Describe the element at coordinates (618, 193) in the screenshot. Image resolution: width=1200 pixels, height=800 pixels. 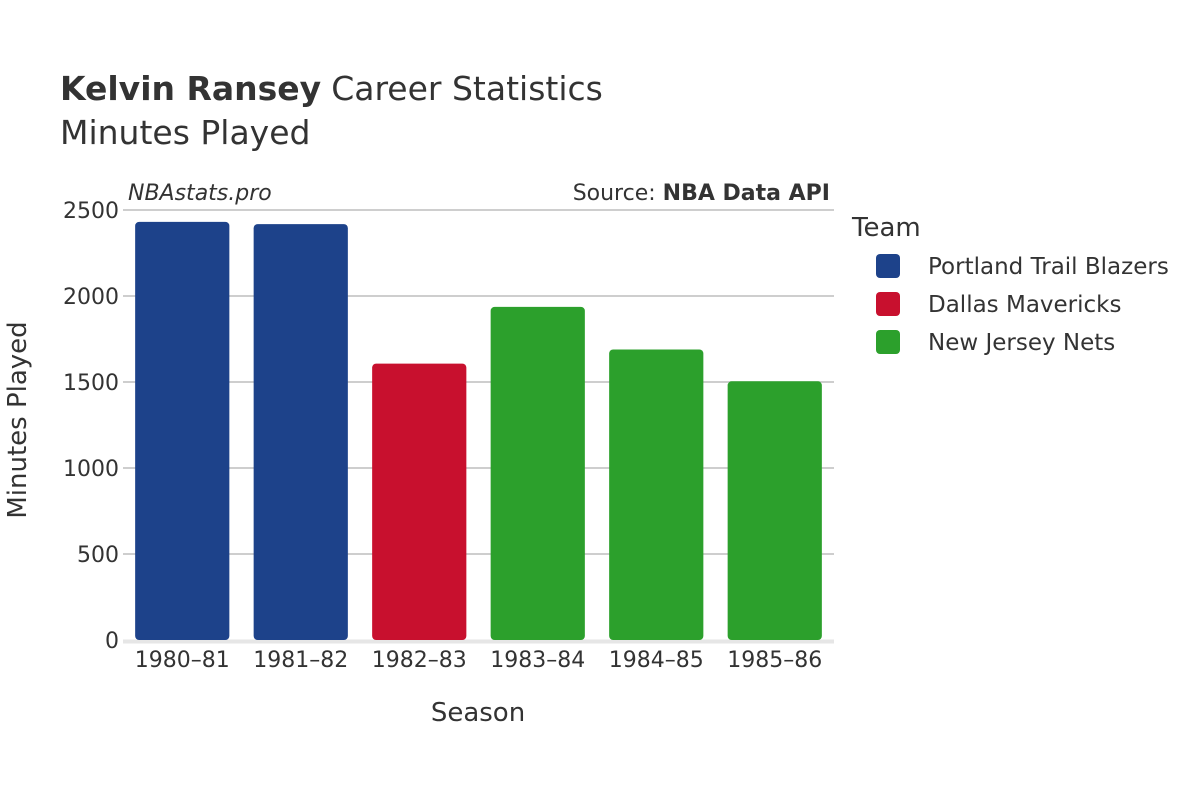
I see `source-prefix: Source:` at that location.